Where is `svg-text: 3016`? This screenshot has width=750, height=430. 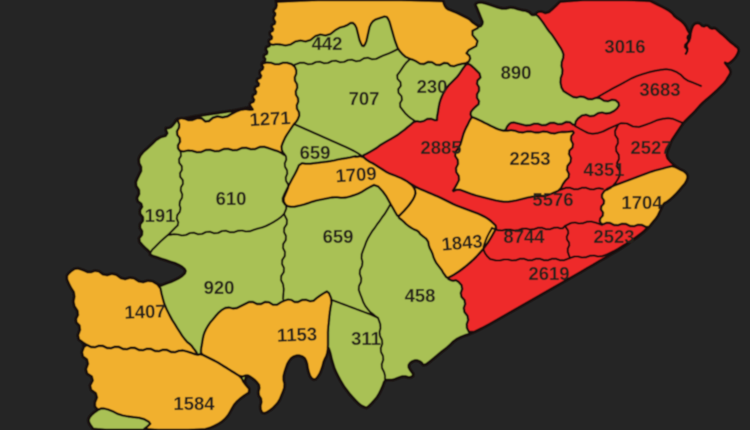 svg-text: 3016 is located at coordinates (624, 46).